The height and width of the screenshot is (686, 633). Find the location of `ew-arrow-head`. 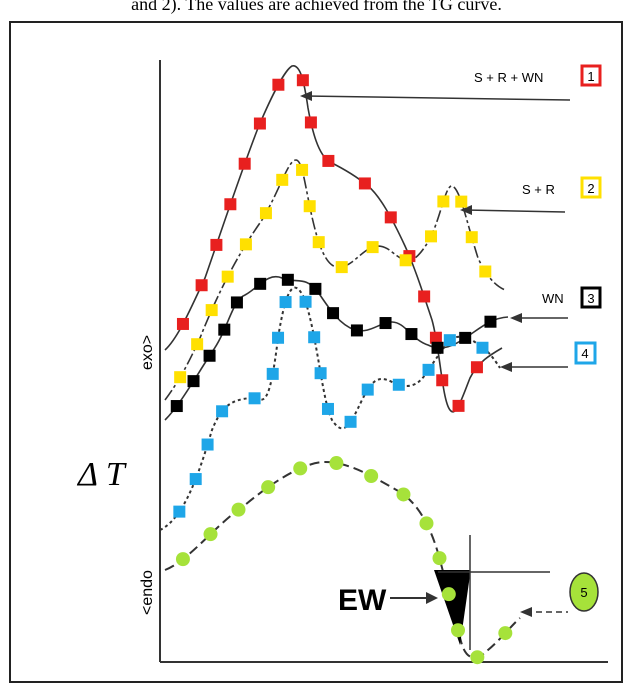

ew-arrow-head is located at coordinates (432, 598).